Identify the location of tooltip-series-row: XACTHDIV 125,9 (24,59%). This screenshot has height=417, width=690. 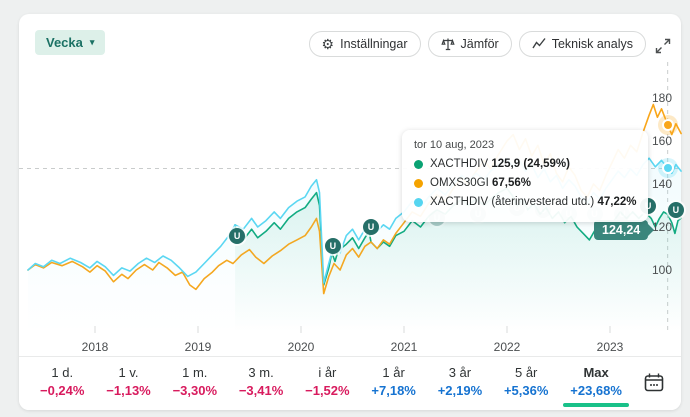
(525, 164).